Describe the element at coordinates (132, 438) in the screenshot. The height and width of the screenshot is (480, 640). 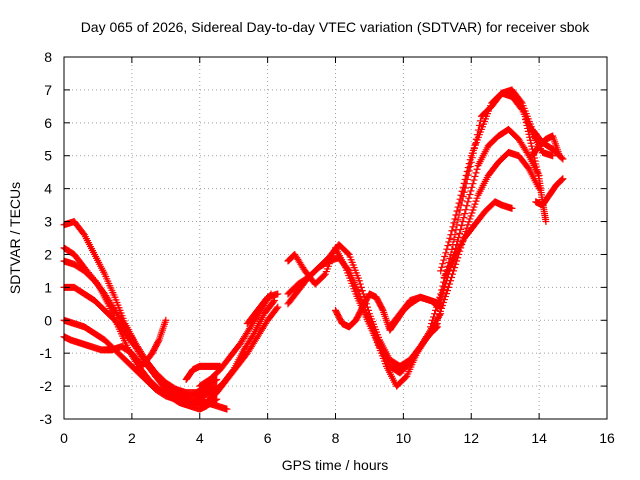
I see `x-tick-label: 2` at that location.